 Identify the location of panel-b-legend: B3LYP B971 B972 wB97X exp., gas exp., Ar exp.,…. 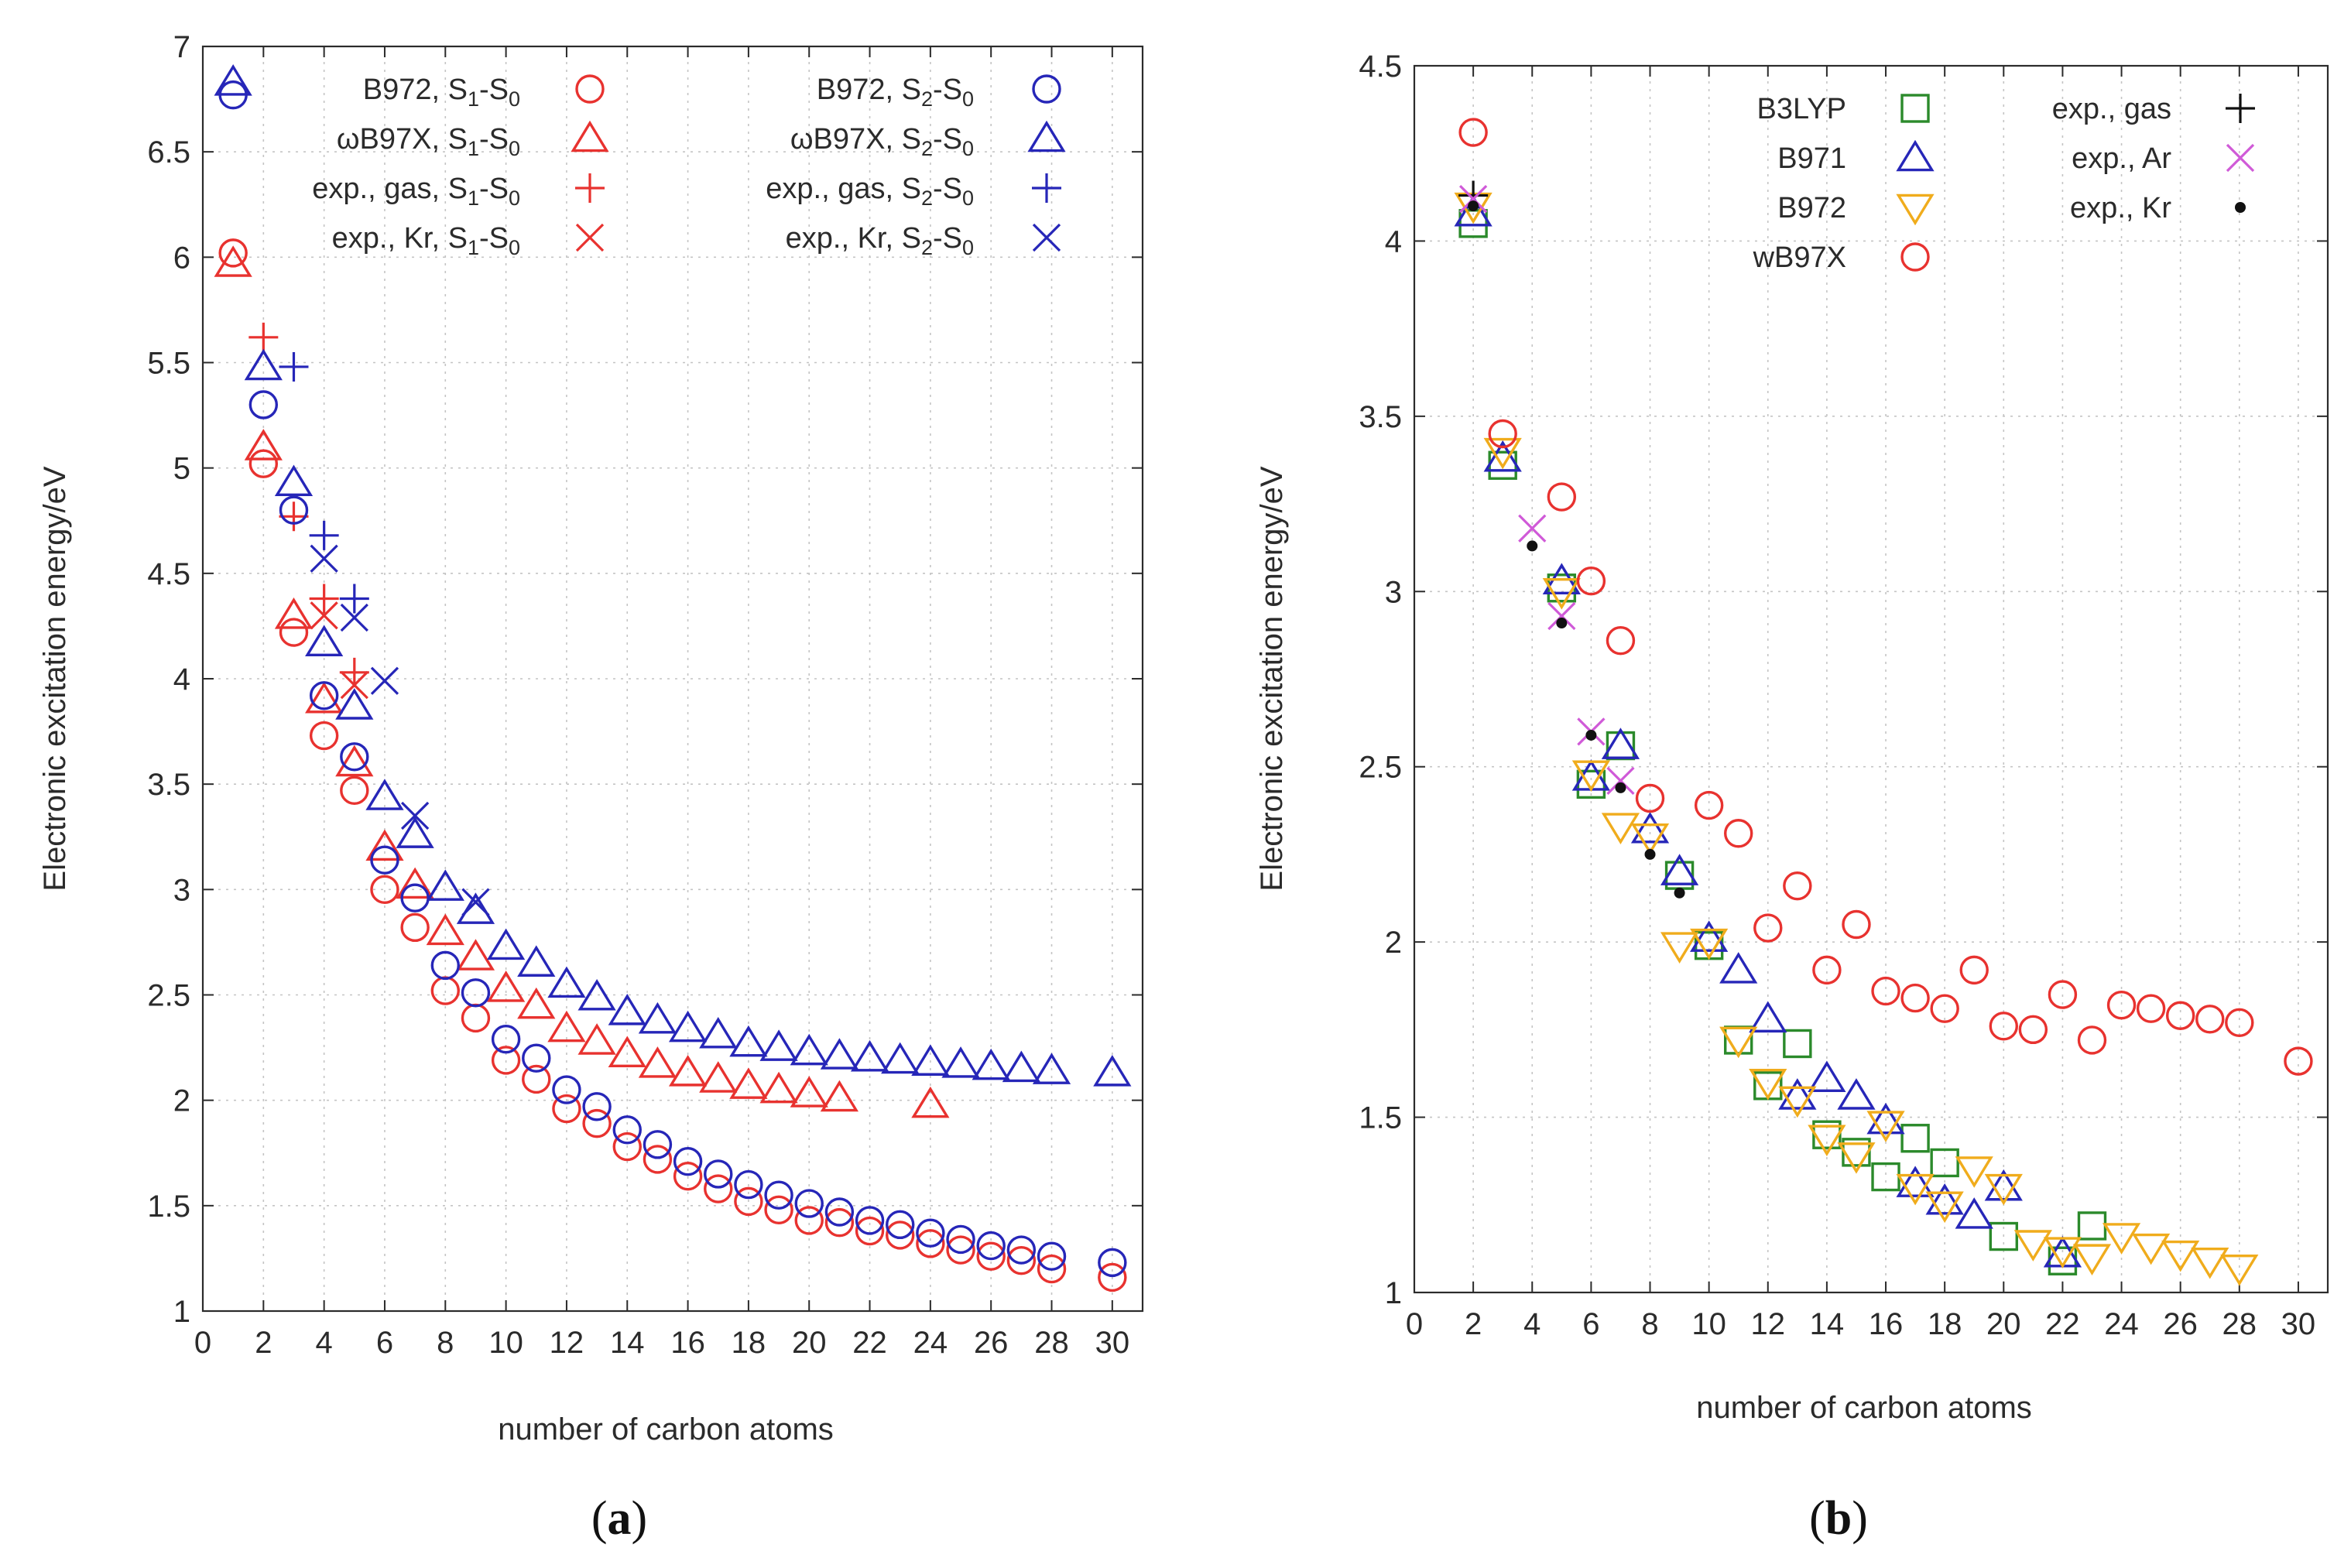
(2004, 183).